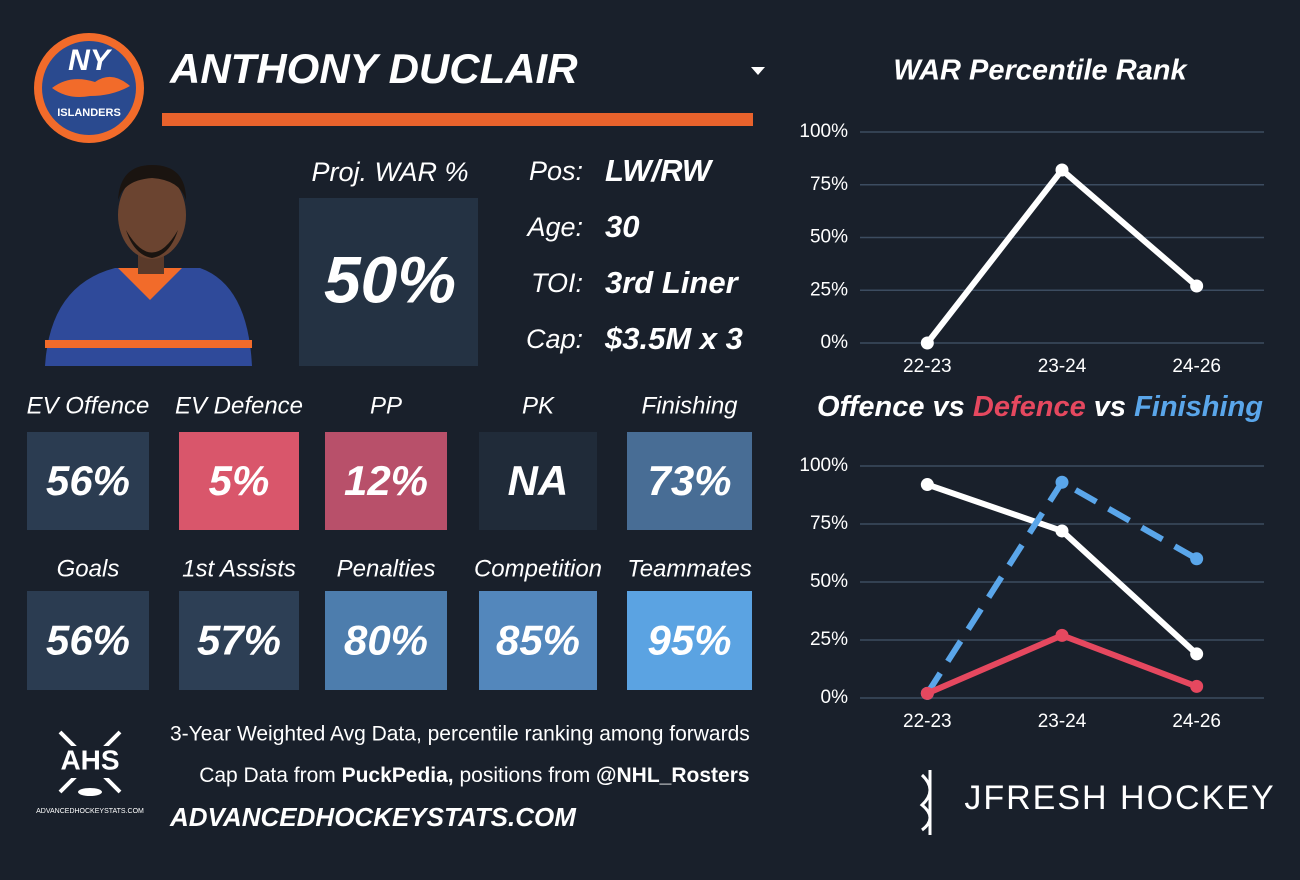  I want to click on tile-label: PK, so click(538, 405).